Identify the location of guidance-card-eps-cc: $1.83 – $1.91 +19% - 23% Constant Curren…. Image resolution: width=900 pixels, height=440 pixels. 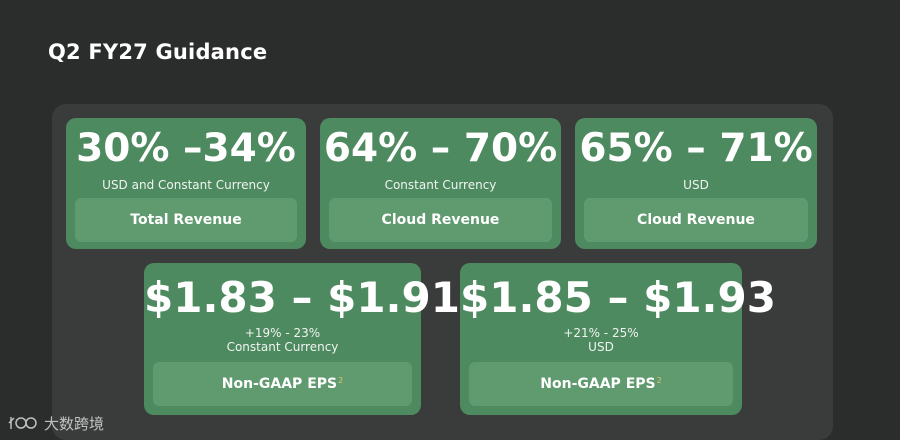
(302, 339).